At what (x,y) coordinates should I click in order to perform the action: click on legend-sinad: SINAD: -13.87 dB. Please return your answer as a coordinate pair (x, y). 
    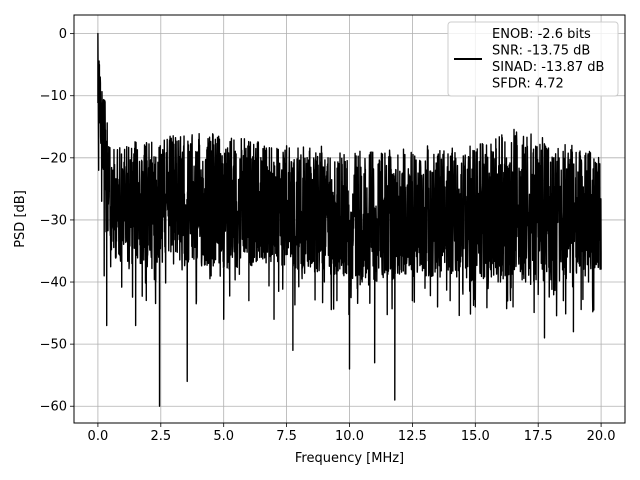
    Looking at the image, I should click on (548, 67).